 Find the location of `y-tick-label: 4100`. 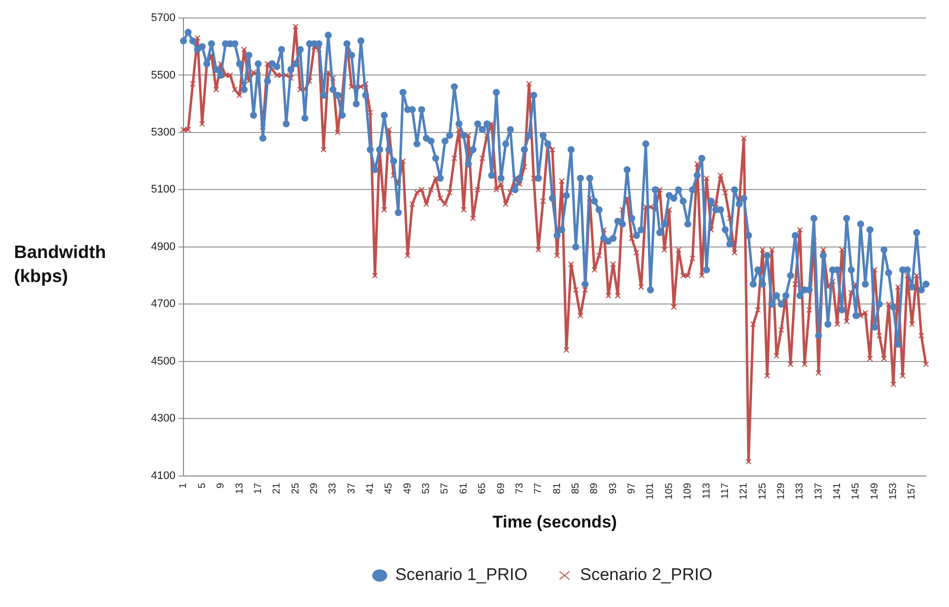

y-tick-label: 4100 is located at coordinates (163, 476).